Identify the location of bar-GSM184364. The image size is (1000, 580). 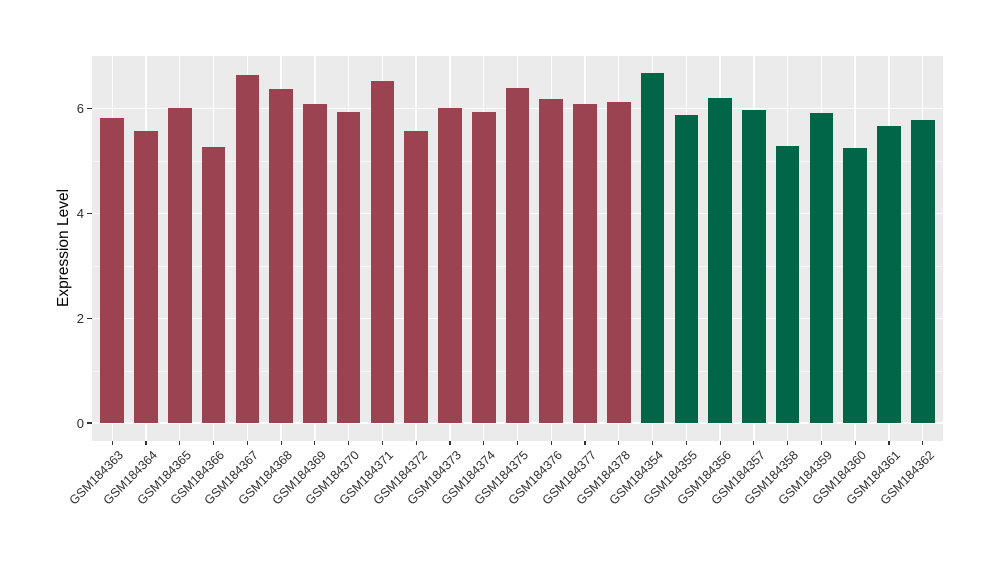
(146, 277).